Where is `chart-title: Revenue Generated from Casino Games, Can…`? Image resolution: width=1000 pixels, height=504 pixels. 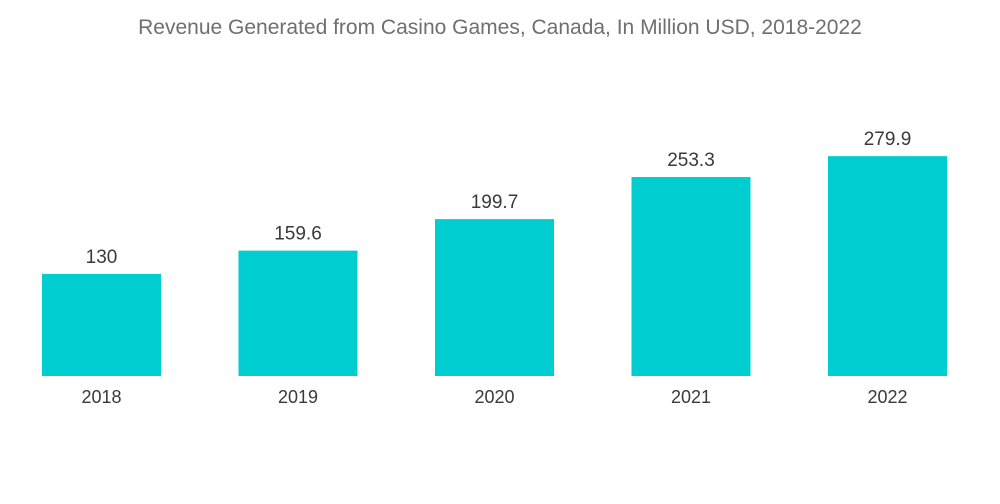 chart-title: Revenue Generated from Casino Games, Can… is located at coordinates (500, 27).